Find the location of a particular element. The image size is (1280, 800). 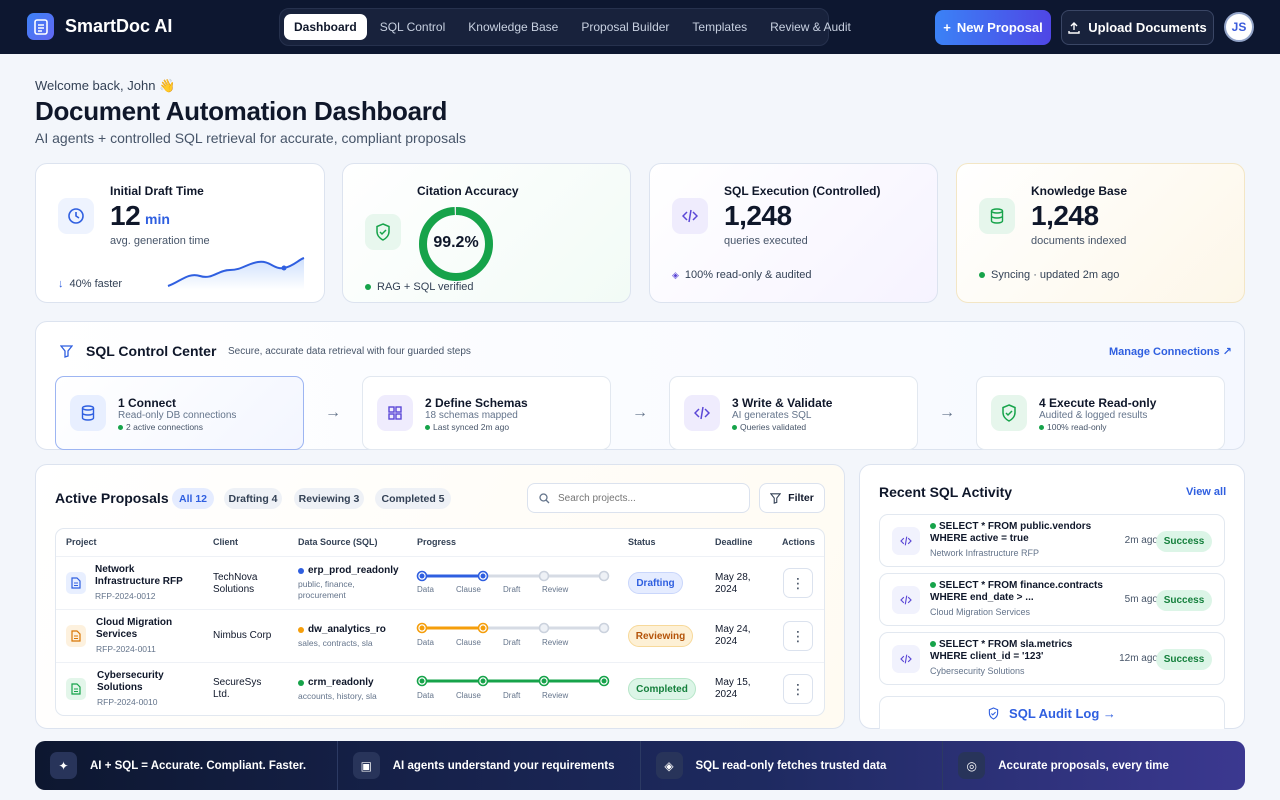

filter-drafting: Drafting 4 is located at coordinates (253, 498).